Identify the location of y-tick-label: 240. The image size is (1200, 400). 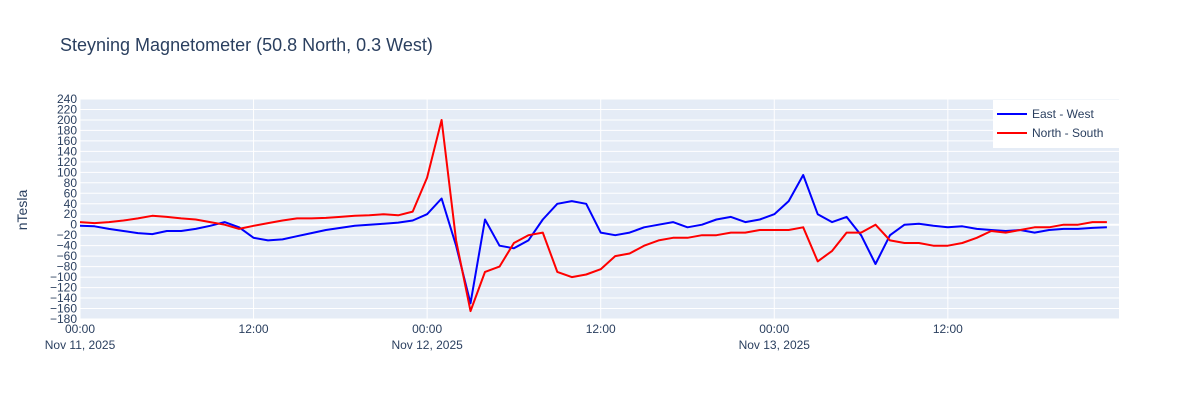
(67, 99).